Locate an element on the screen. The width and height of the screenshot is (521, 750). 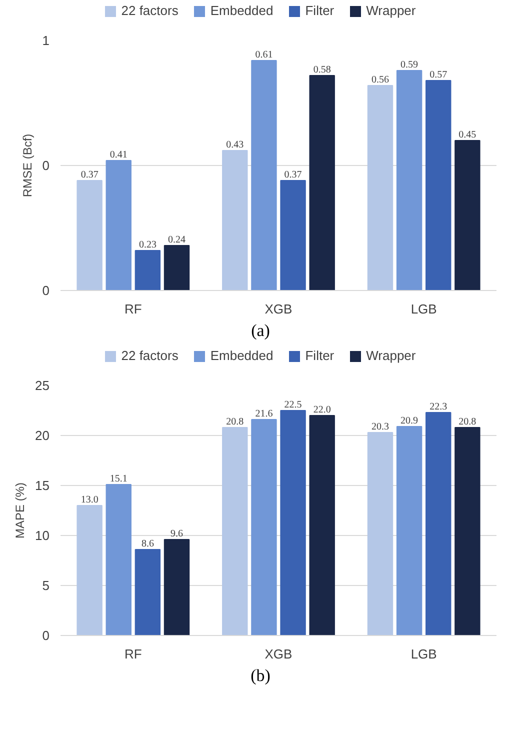
data-label: 0.57 is located at coordinates (439, 75).